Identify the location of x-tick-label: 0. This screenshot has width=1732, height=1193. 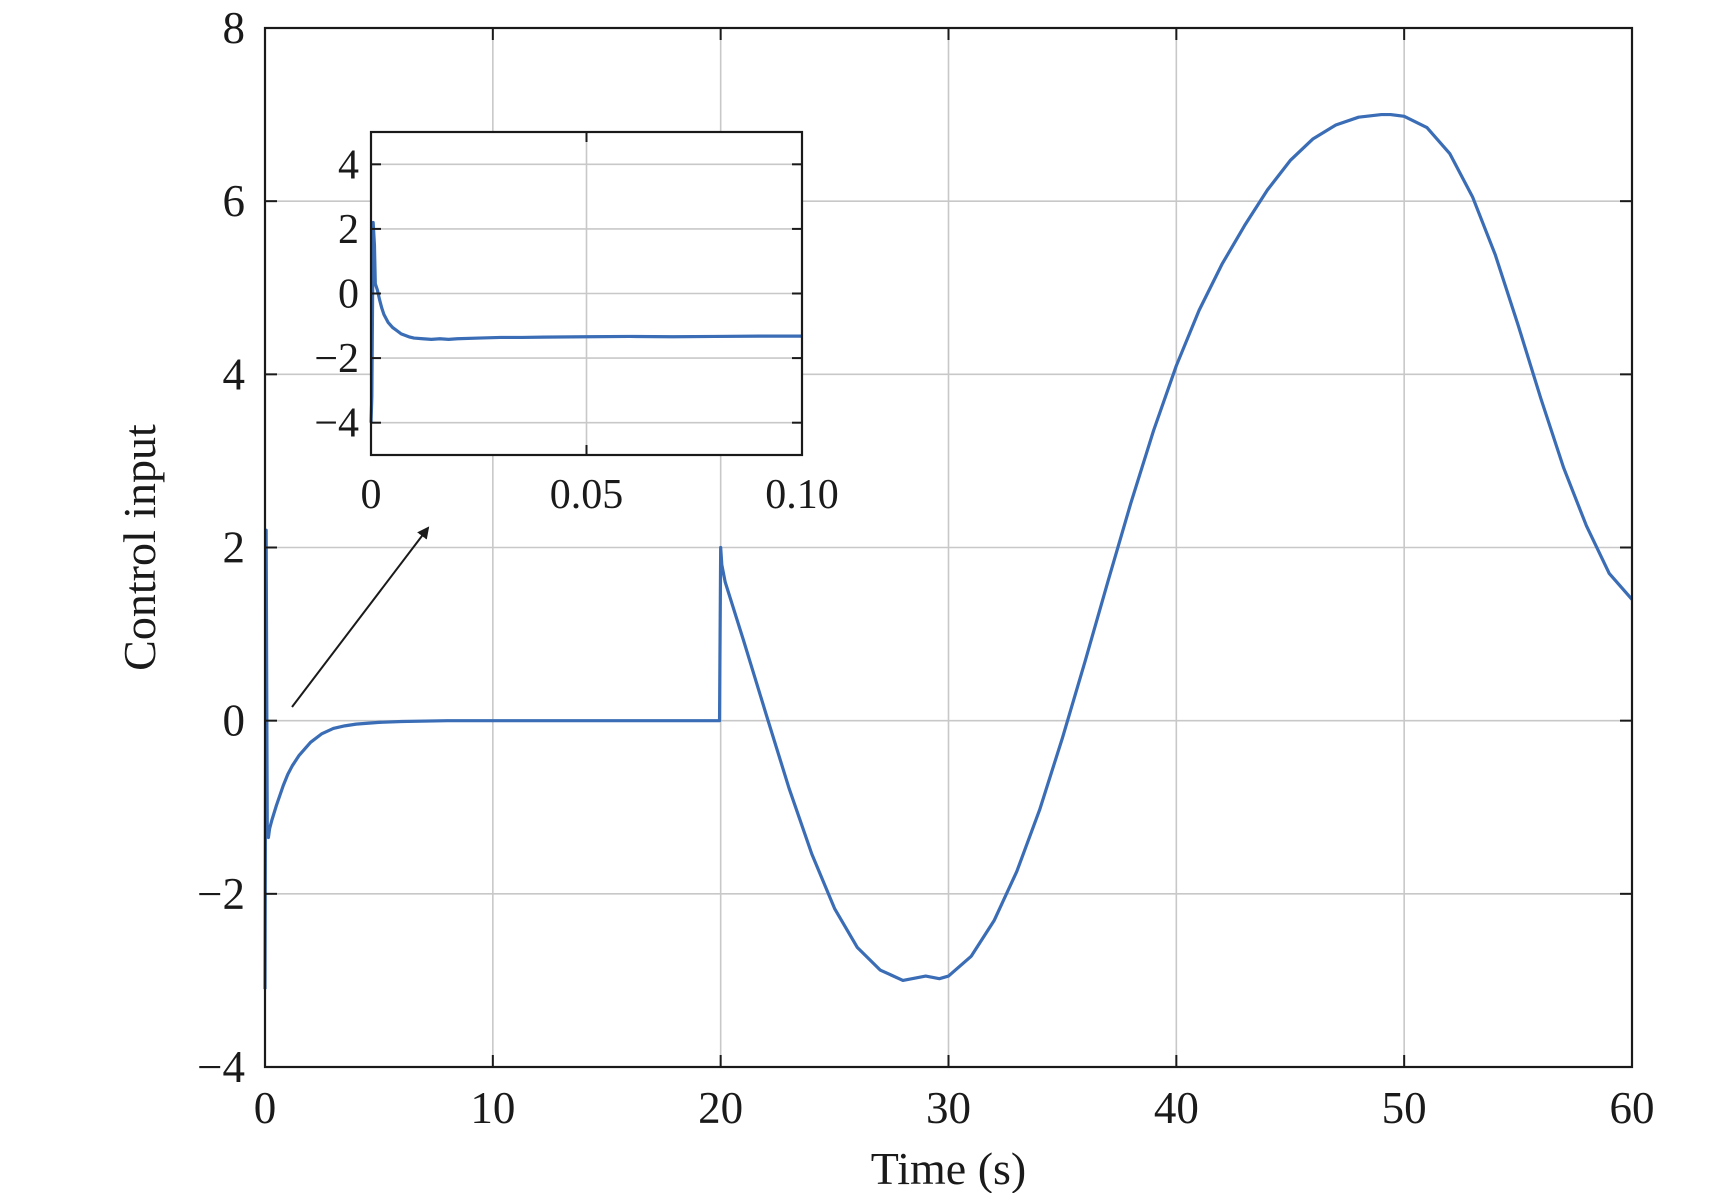
(265, 1108).